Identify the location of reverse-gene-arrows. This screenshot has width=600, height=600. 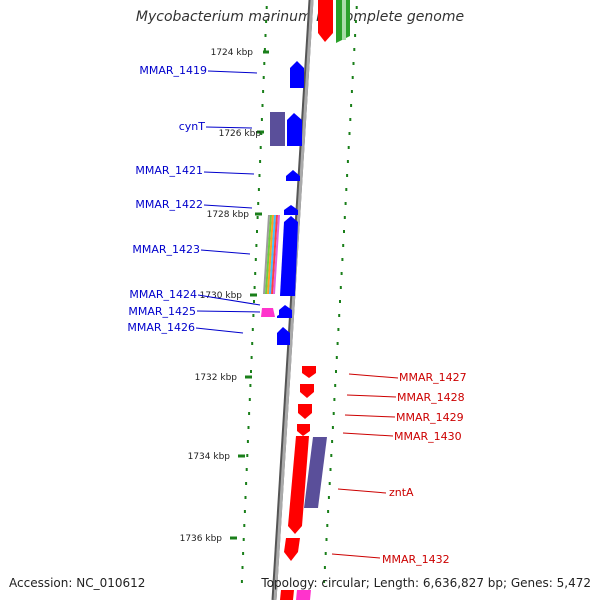
(303, 483).